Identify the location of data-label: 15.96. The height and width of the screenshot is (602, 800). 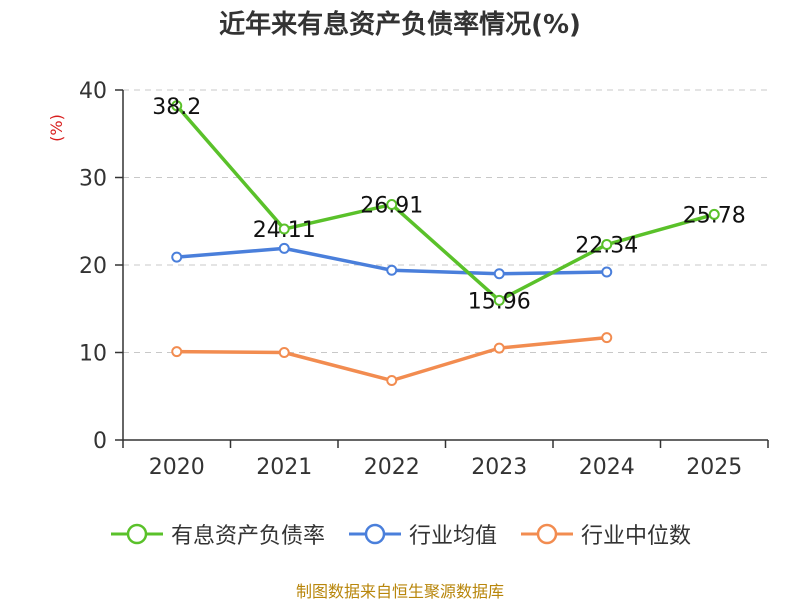
(499, 301).